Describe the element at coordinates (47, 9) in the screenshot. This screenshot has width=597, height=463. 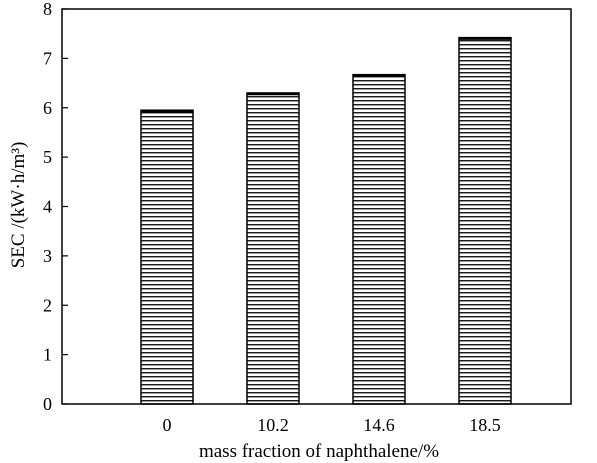
I see `y-tick-label: 8` at that location.